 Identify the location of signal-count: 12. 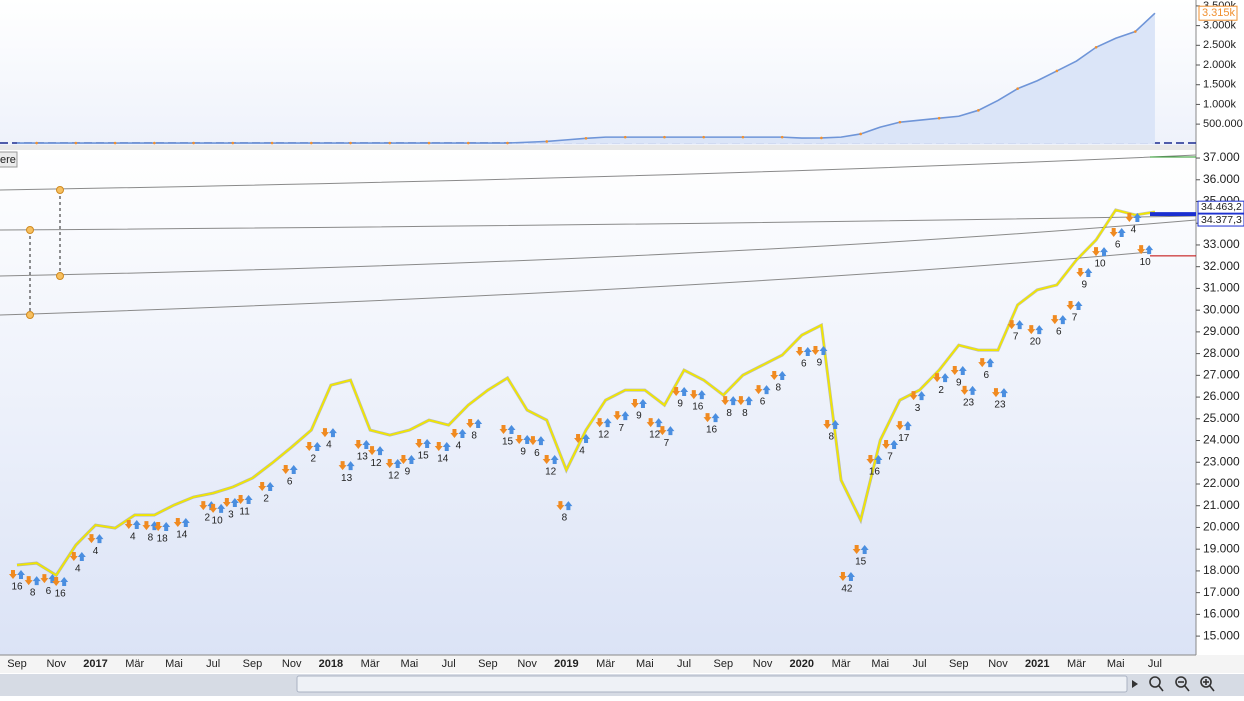
(604, 435).